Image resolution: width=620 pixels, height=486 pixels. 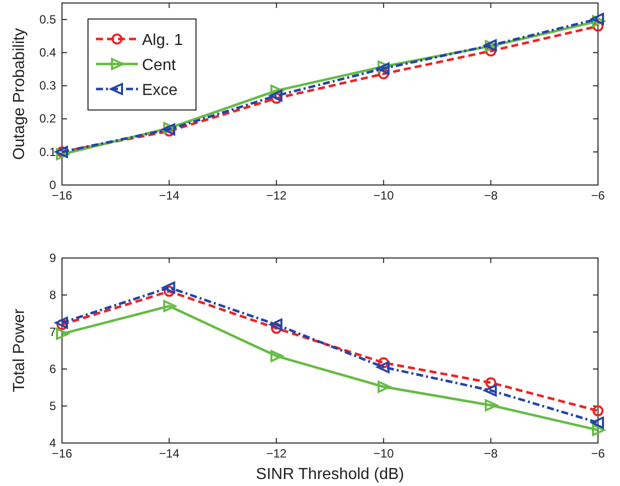 What do you see at coordinates (52, 257) in the screenshot?
I see `y-tick-label: 9` at bounding box center [52, 257].